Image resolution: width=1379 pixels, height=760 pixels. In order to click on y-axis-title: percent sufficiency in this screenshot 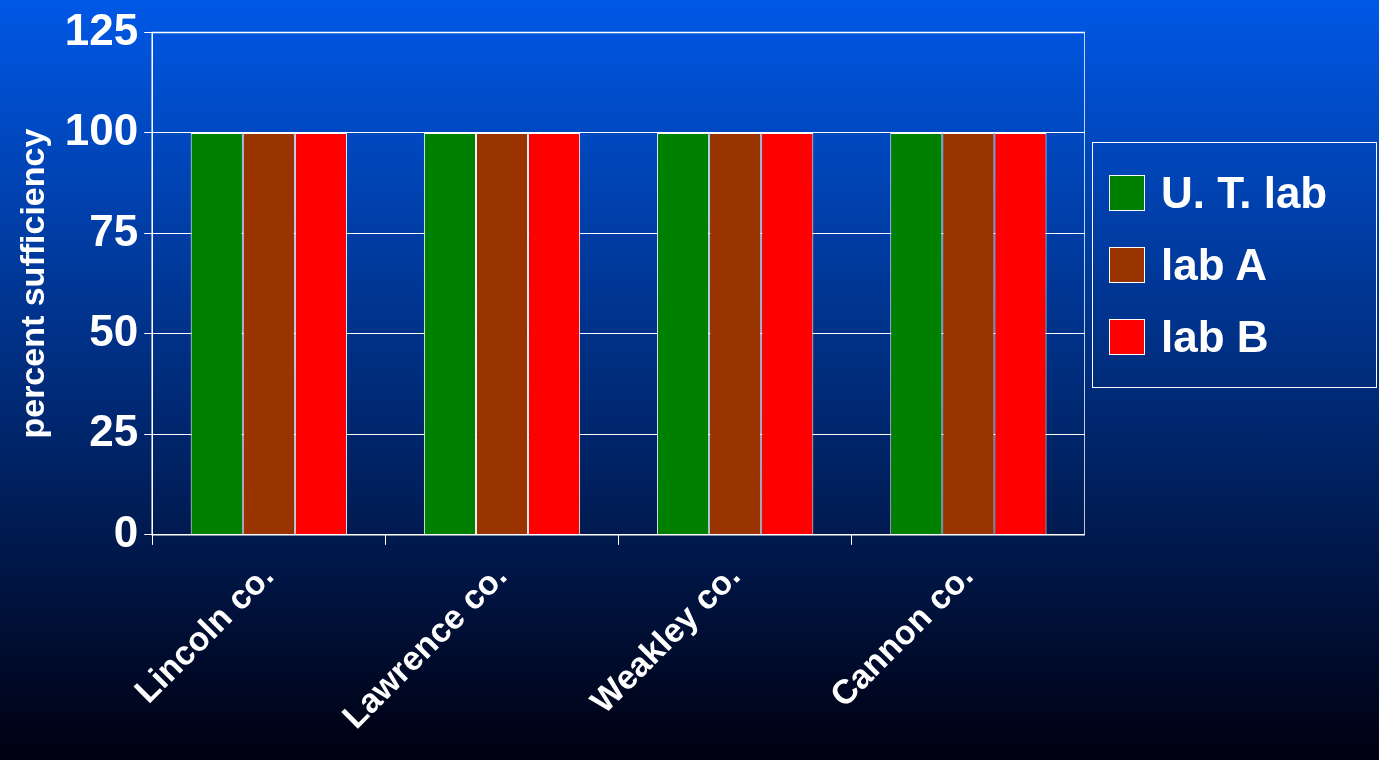, I will do `click(31, 283)`.